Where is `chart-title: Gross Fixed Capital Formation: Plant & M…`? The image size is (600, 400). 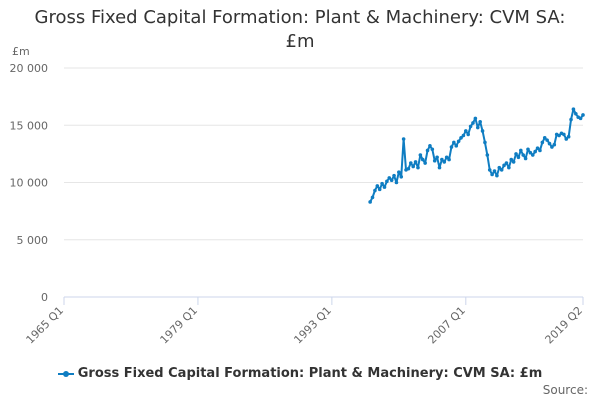 chart-title: Gross Fixed Capital Formation: Plant & M… is located at coordinates (300, 30).